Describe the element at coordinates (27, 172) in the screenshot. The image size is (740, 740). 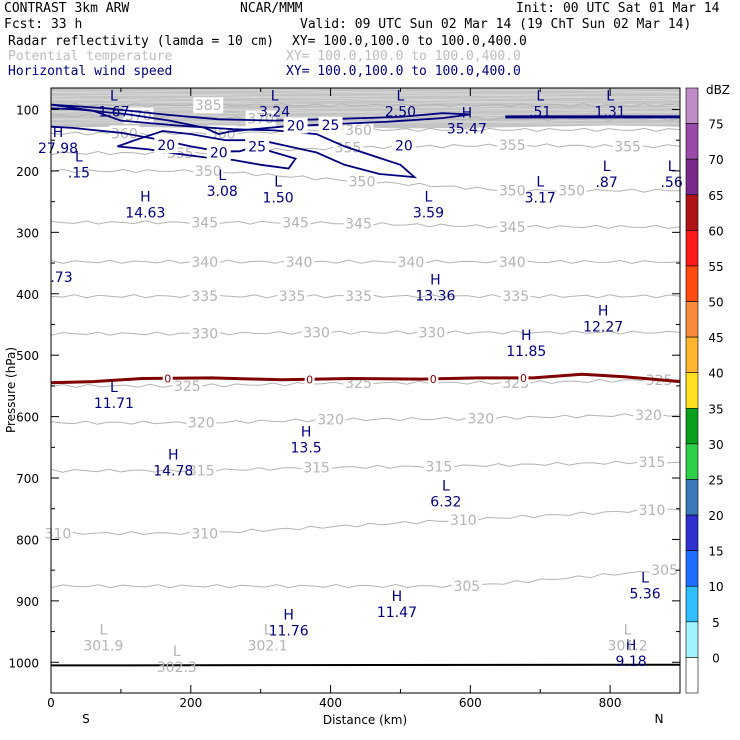
I see `y-axis-tick-label: 200` at that location.